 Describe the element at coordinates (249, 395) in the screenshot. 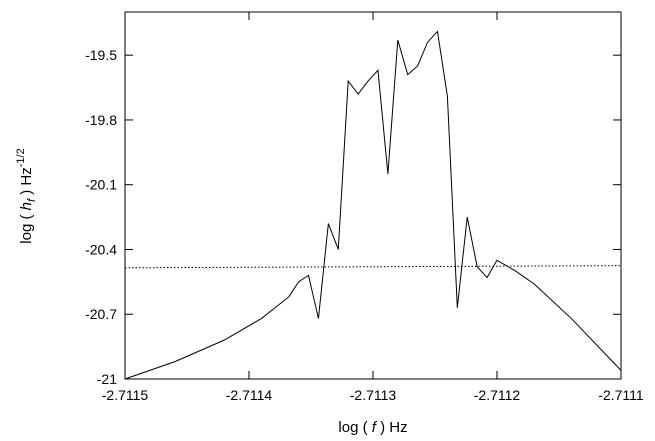

I see `x-tick-label: -2.7114` at that location.